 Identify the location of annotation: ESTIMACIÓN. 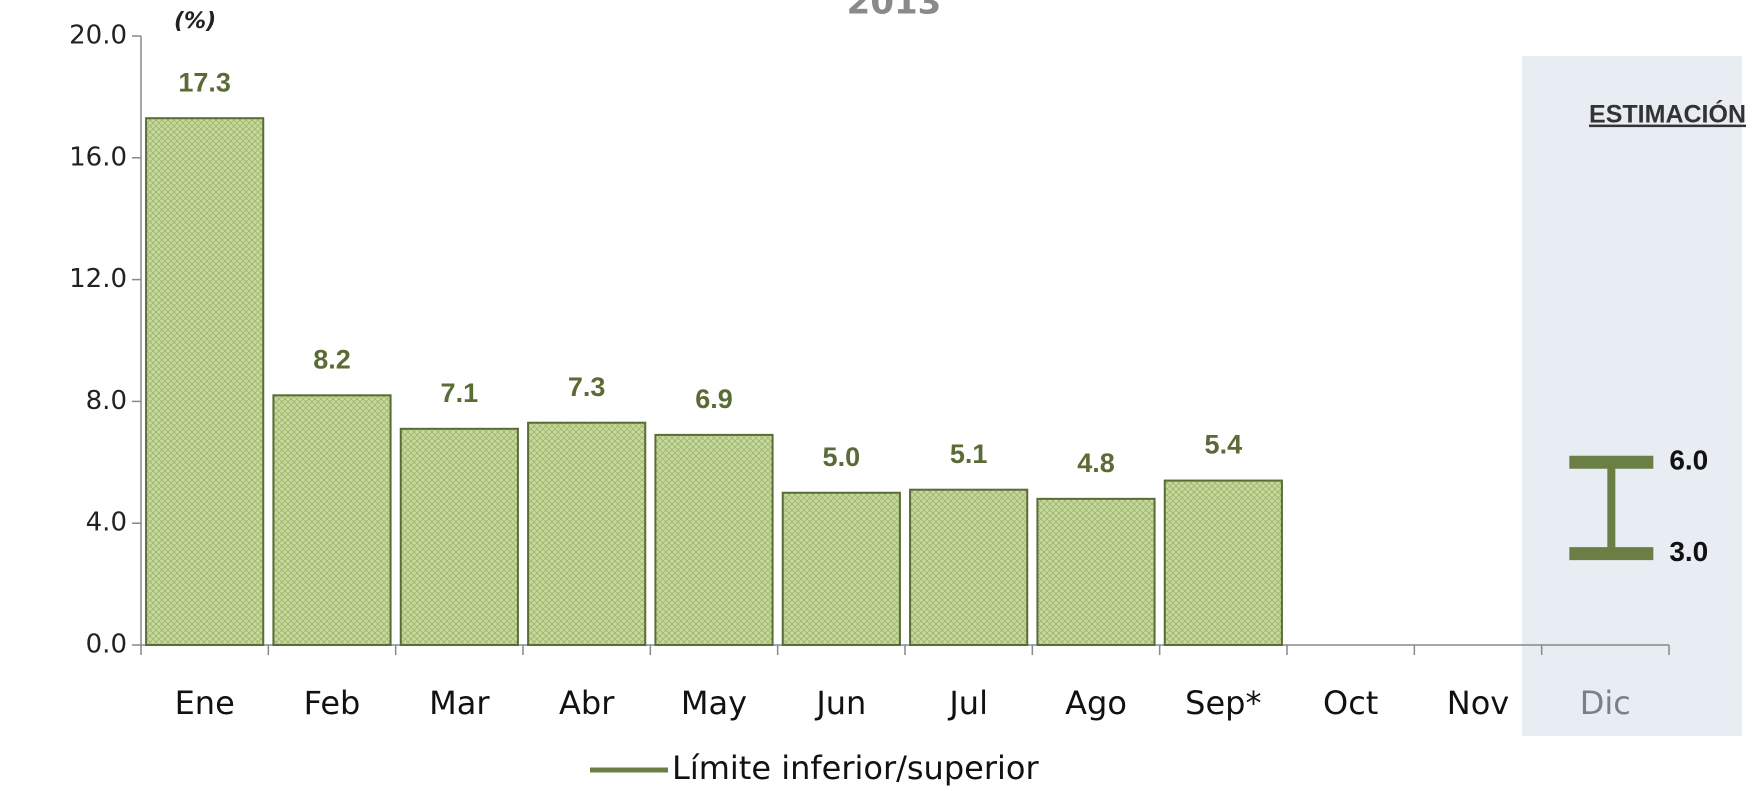
(1667, 114).